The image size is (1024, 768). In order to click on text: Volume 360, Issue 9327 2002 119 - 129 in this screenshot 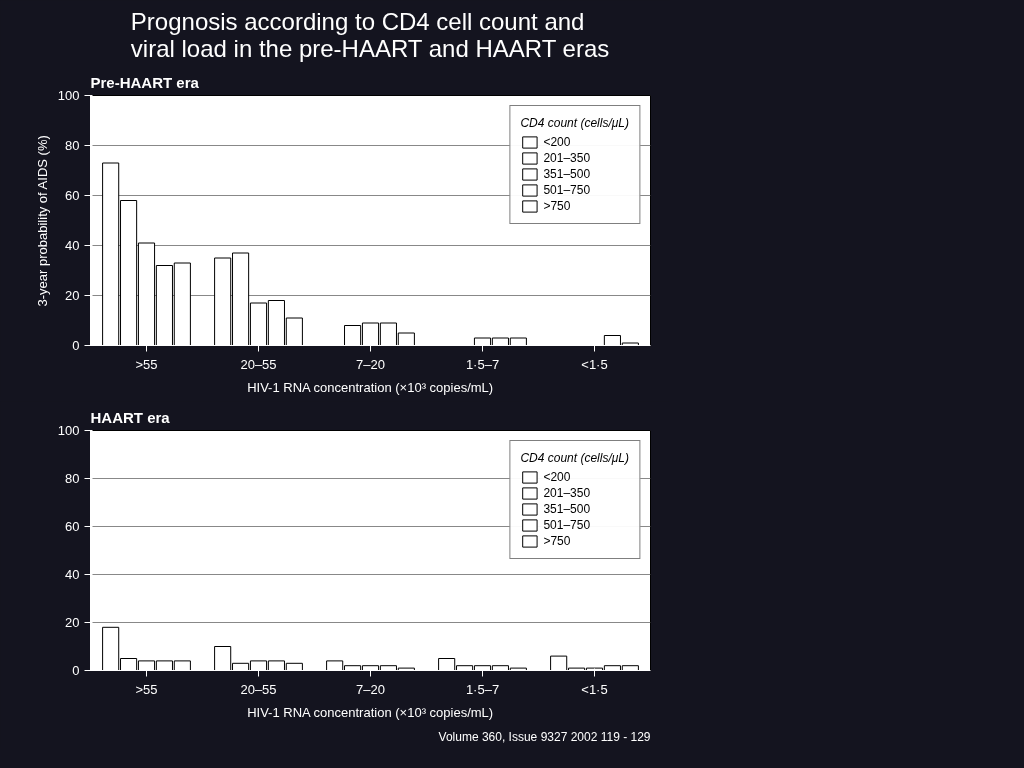, I will do `click(544, 736)`.